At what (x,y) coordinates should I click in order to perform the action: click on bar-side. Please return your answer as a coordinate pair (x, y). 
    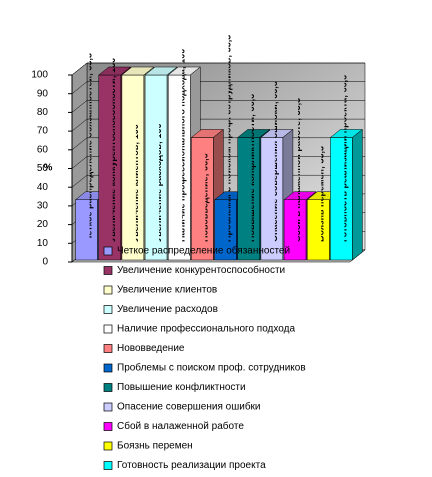
    Looking at the image, I should click on (357, 194).